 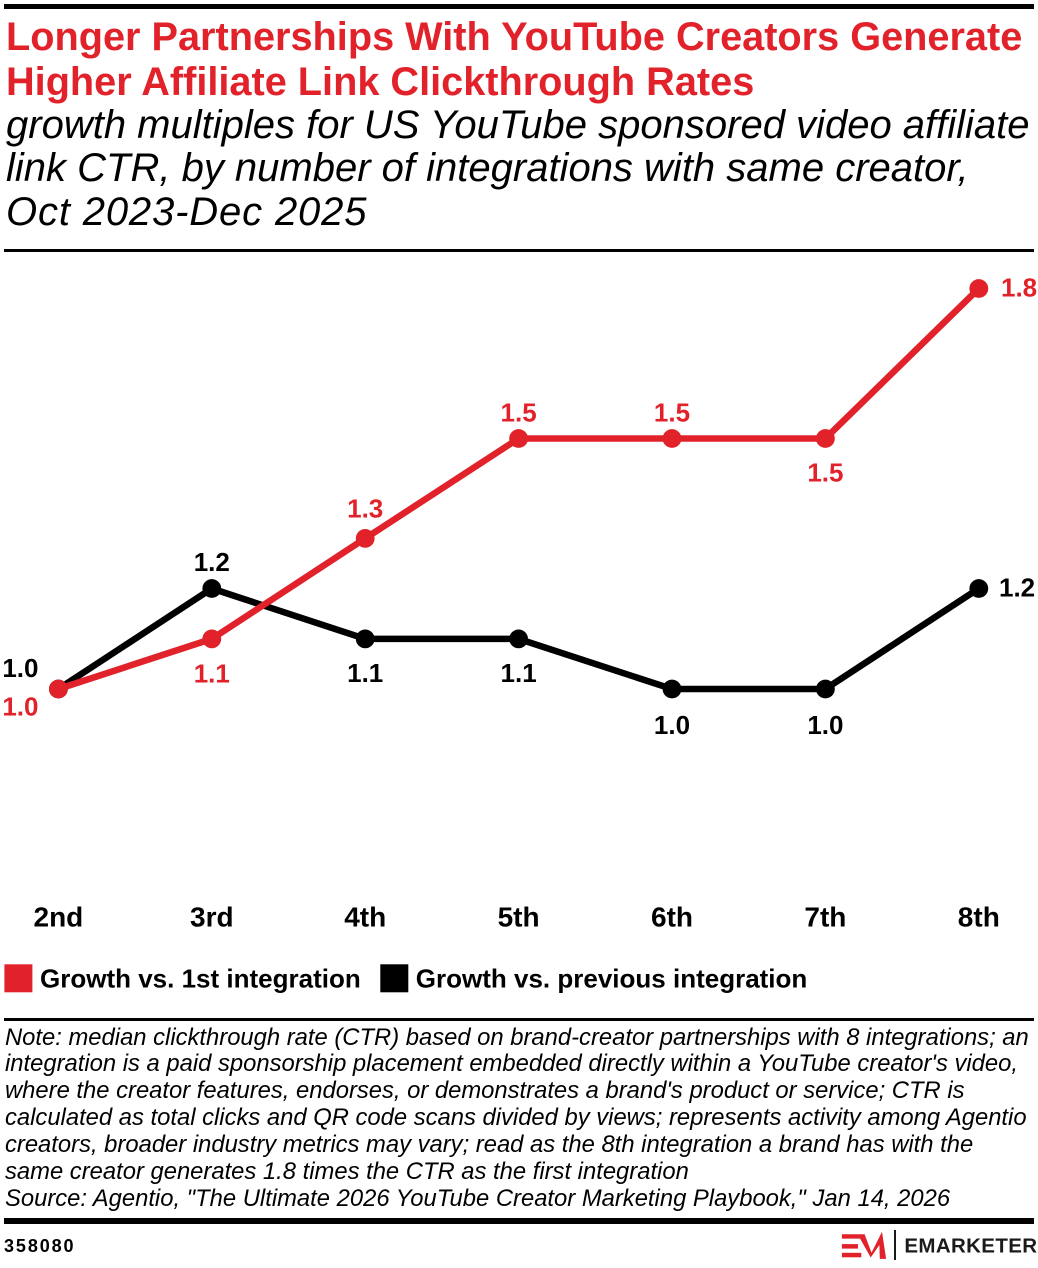 I want to click on svg-text:Growth vs. previous integratio: Growth vs. previous integration, so click(x=612, y=979).